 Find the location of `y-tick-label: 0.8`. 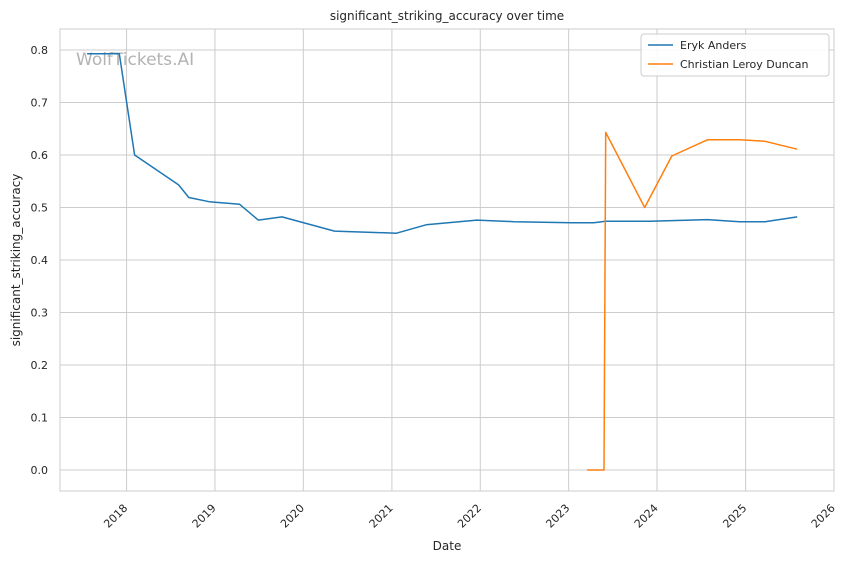

y-tick-label: 0.8 is located at coordinates (40, 50).